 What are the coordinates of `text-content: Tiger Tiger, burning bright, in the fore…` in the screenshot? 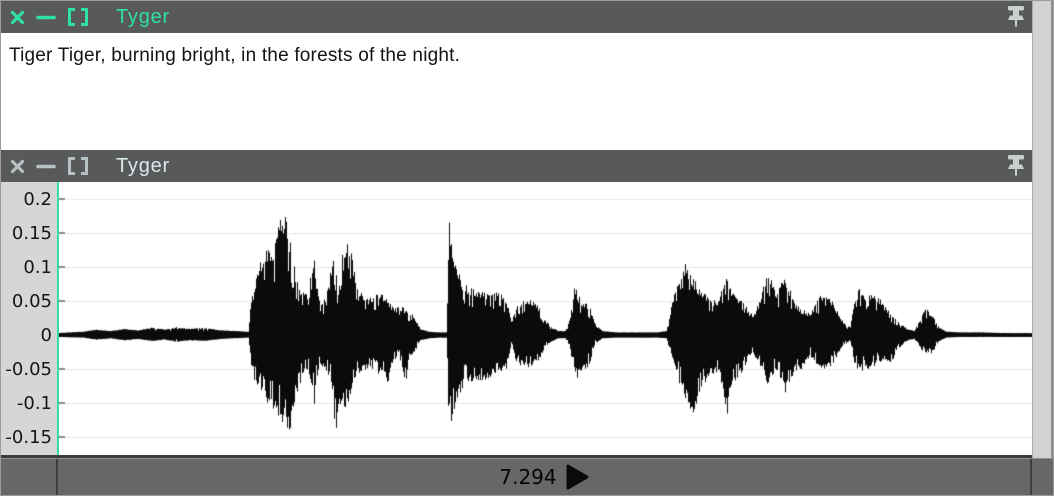 It's located at (235, 55).